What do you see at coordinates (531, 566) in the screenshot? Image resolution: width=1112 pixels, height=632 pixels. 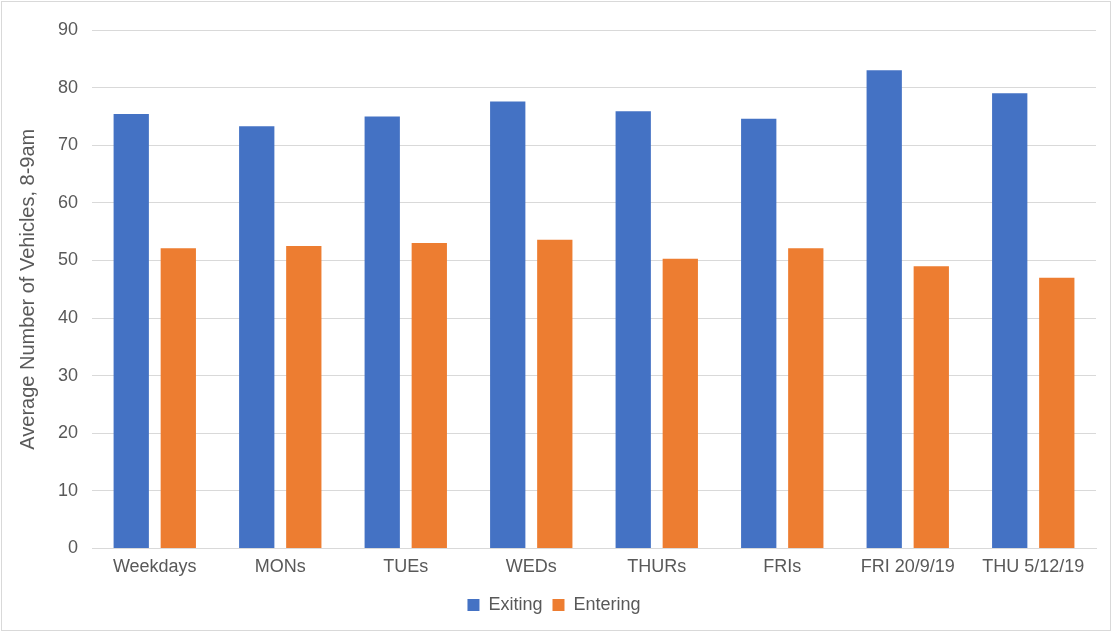 I see `x-tick-label: WEDs` at bounding box center [531, 566].